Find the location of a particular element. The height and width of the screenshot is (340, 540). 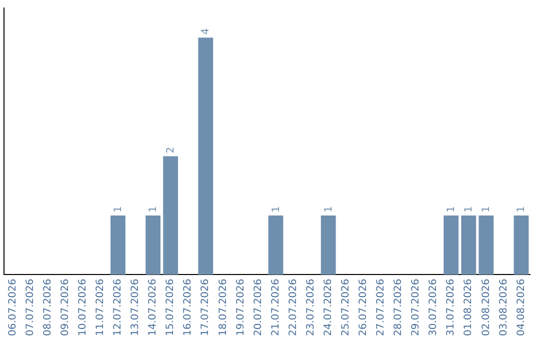

x-tick-label: 14.07.2026 is located at coordinates (153, 307).